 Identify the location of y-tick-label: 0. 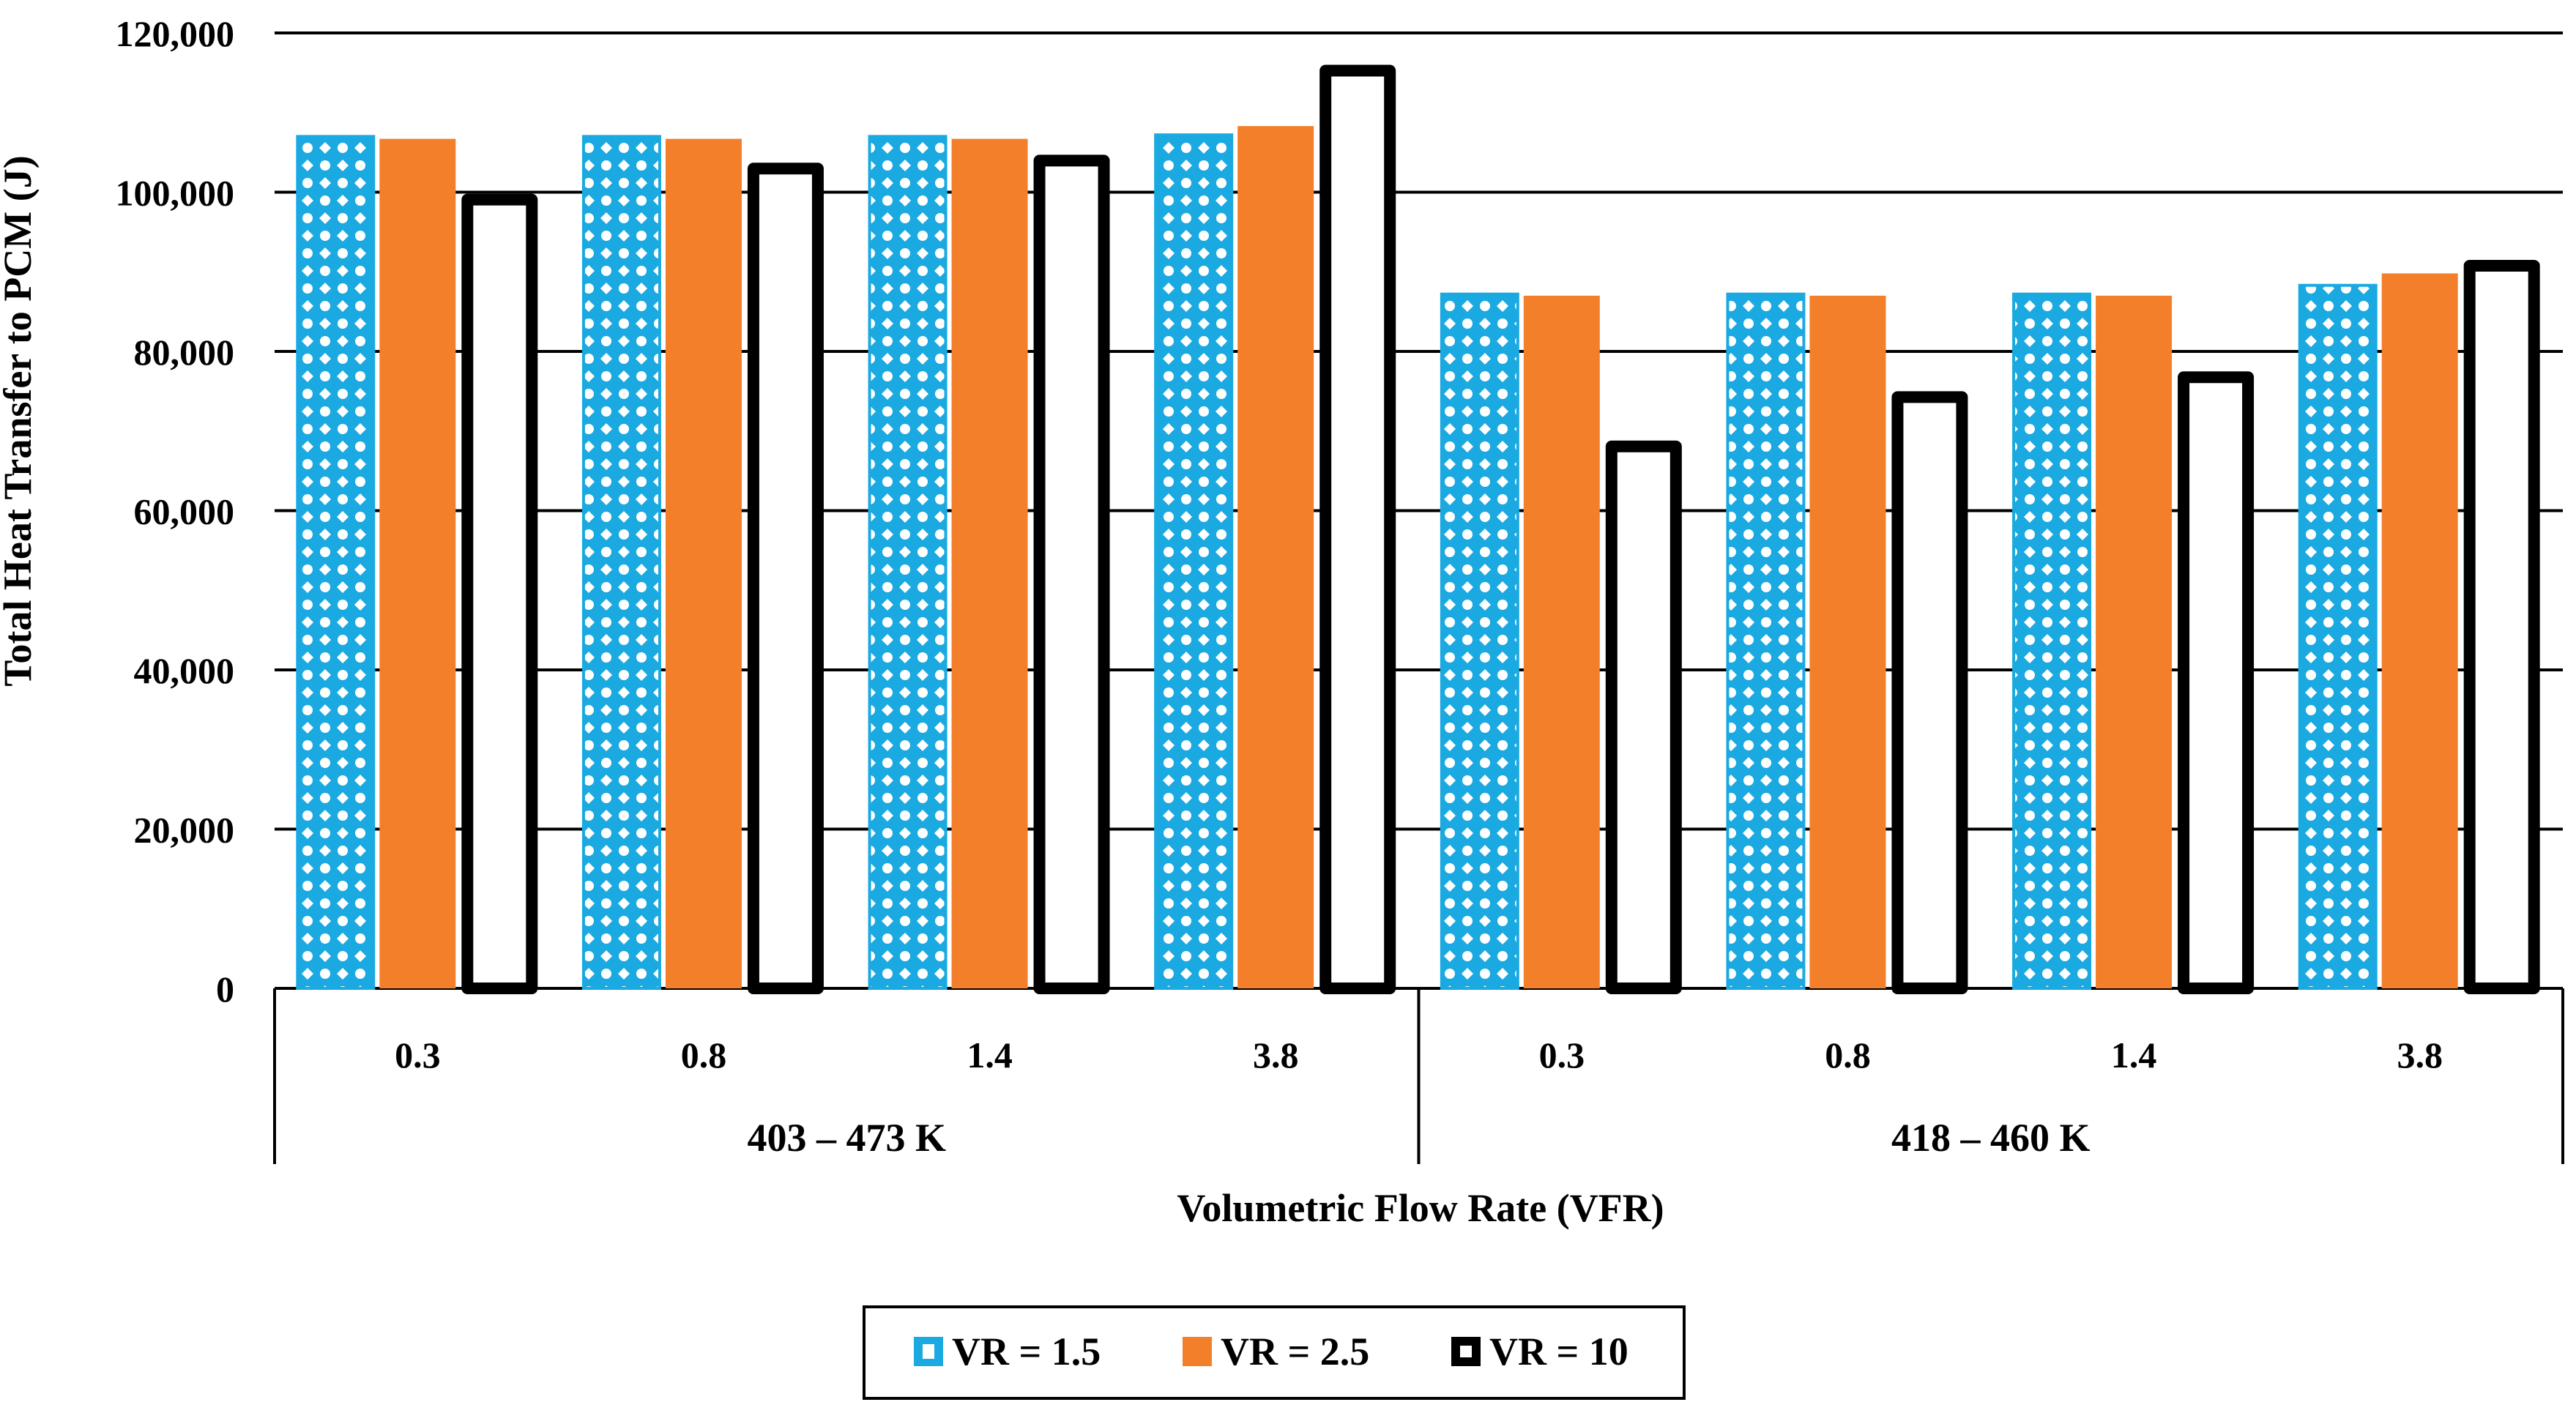
(225, 990).